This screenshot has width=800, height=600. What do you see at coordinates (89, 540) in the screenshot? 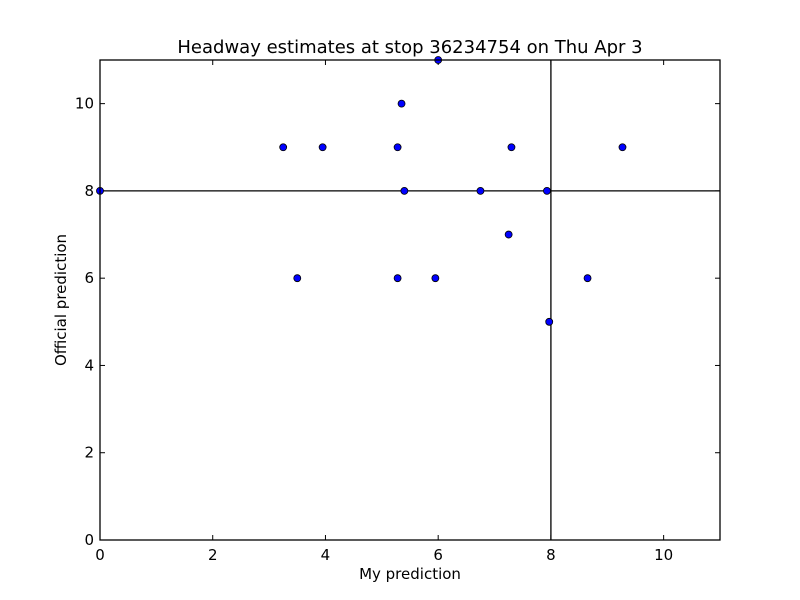
I see `y-tick-label: 0` at bounding box center [89, 540].